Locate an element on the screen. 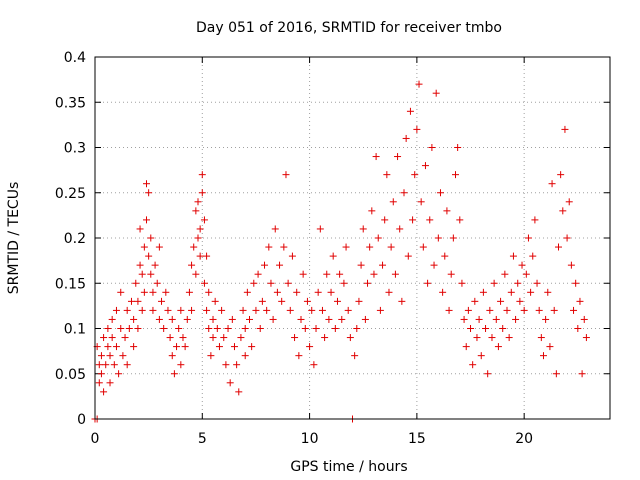 This screenshot has width=640, height=480. y-tick-label: 0 is located at coordinates (81, 420).